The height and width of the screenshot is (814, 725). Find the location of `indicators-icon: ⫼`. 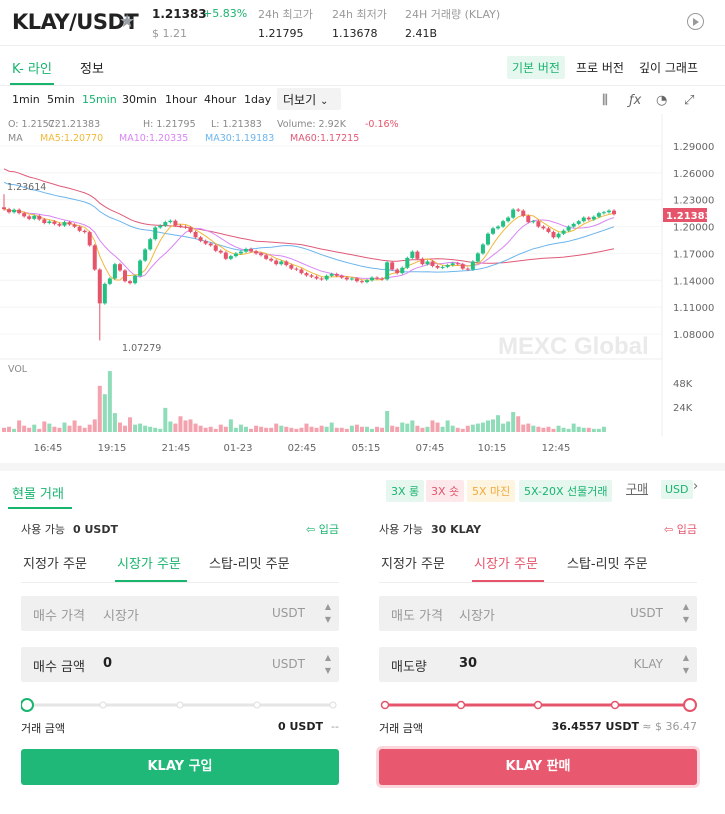

indicators-icon: ⫼ is located at coordinates (605, 100).